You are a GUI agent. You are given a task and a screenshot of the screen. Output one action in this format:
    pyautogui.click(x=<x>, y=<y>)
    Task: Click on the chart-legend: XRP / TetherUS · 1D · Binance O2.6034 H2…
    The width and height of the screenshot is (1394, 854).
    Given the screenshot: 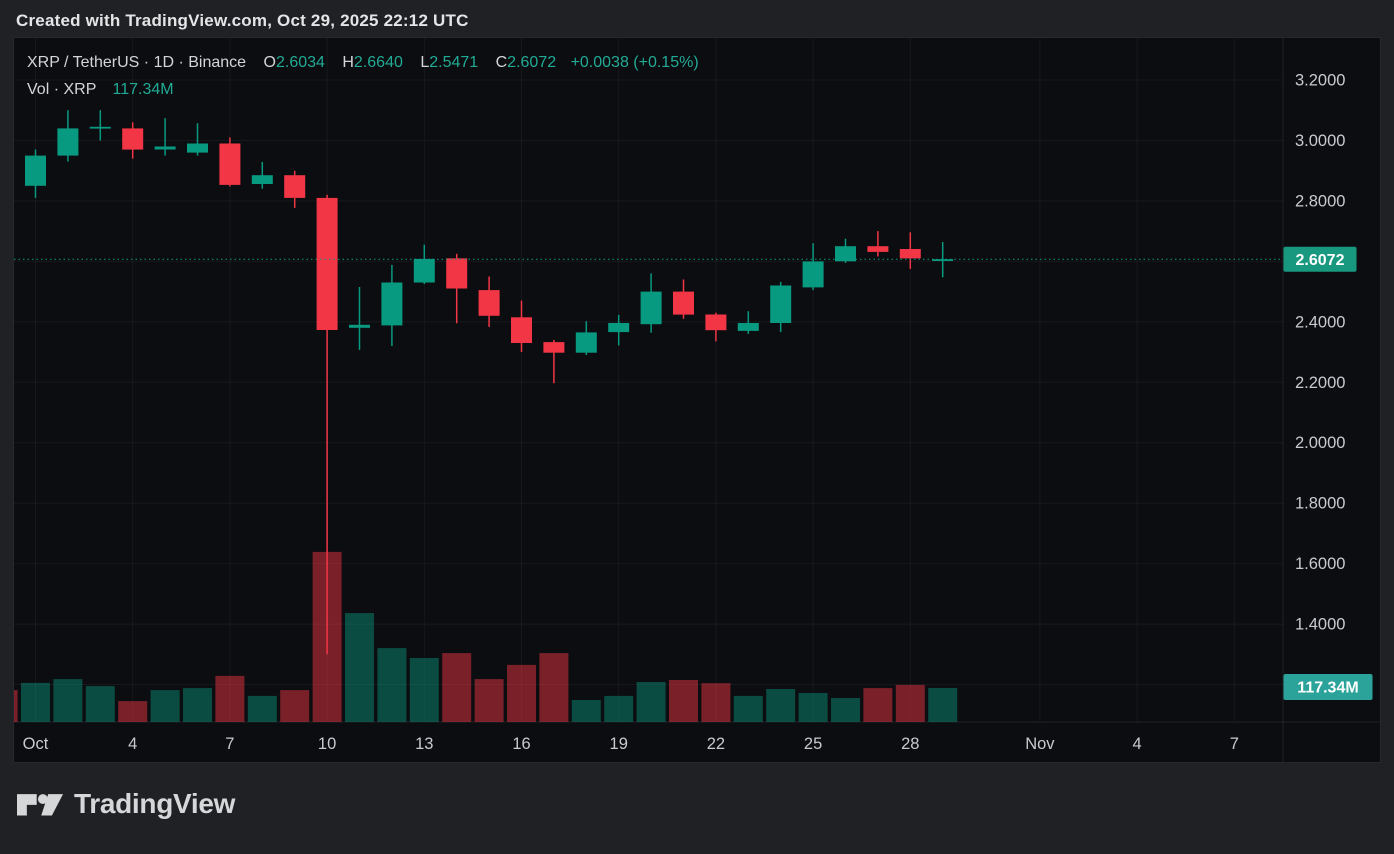 What is the action you would take?
    pyautogui.click(x=363, y=76)
    